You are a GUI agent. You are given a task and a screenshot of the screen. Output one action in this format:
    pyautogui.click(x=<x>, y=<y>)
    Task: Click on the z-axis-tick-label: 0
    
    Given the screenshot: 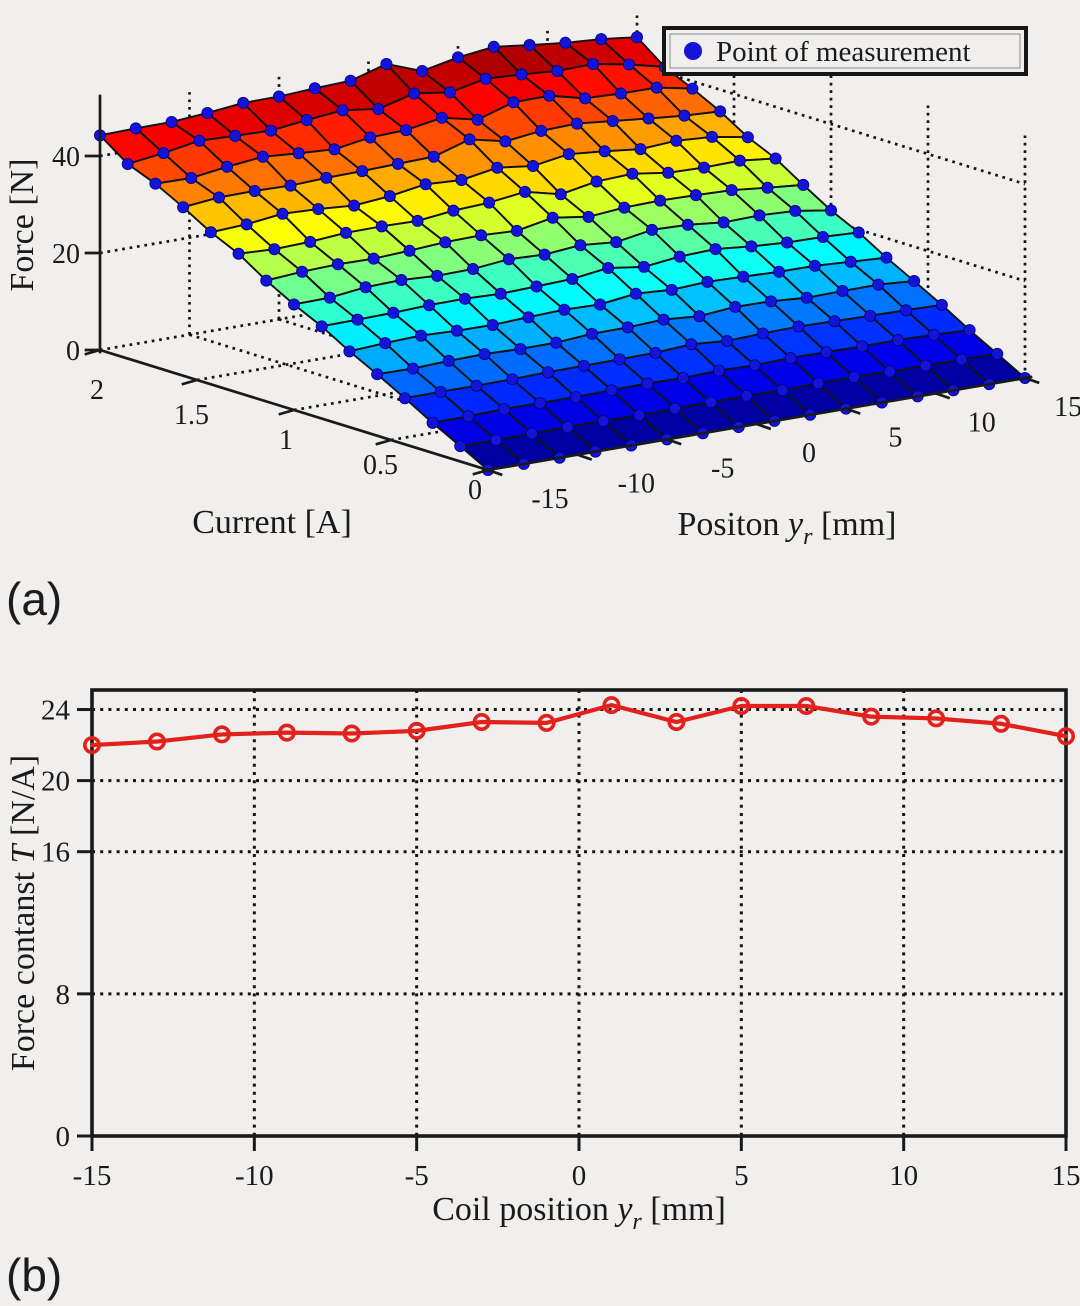 What is the action you would take?
    pyautogui.click(x=73, y=351)
    